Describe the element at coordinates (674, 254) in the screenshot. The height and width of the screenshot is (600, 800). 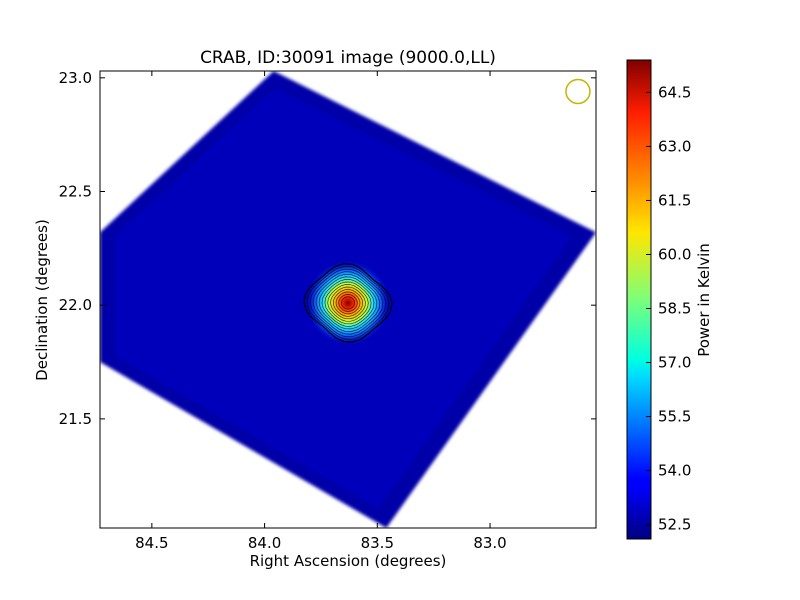
I see `colorbar-tick-label: 60.0` at that location.